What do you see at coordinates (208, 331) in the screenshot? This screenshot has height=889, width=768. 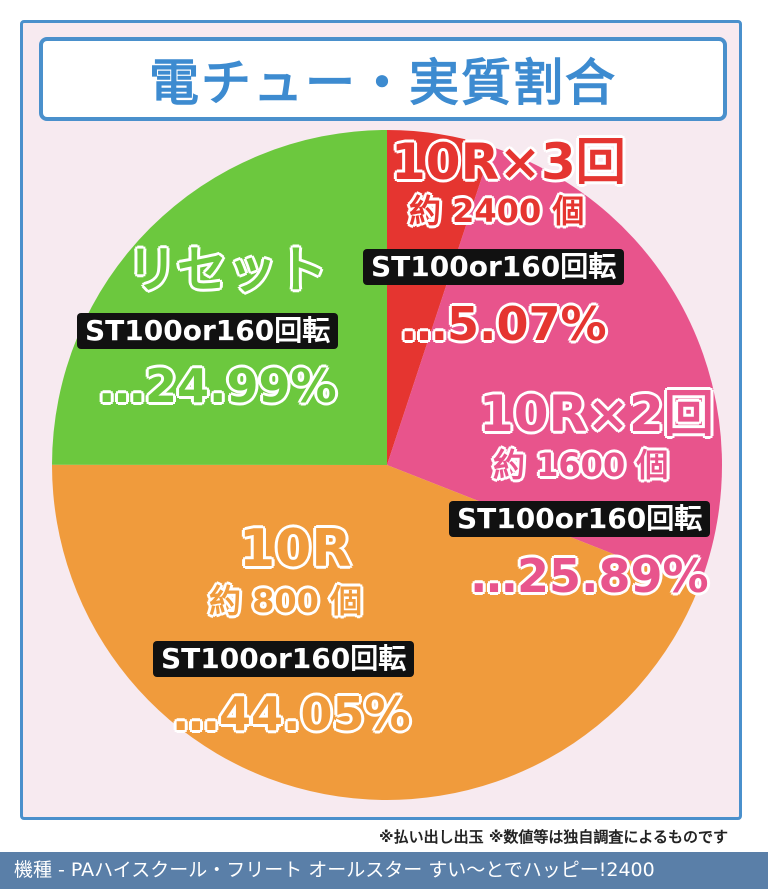 I see `slice-detail-reset: ST100or160回転` at bounding box center [208, 331].